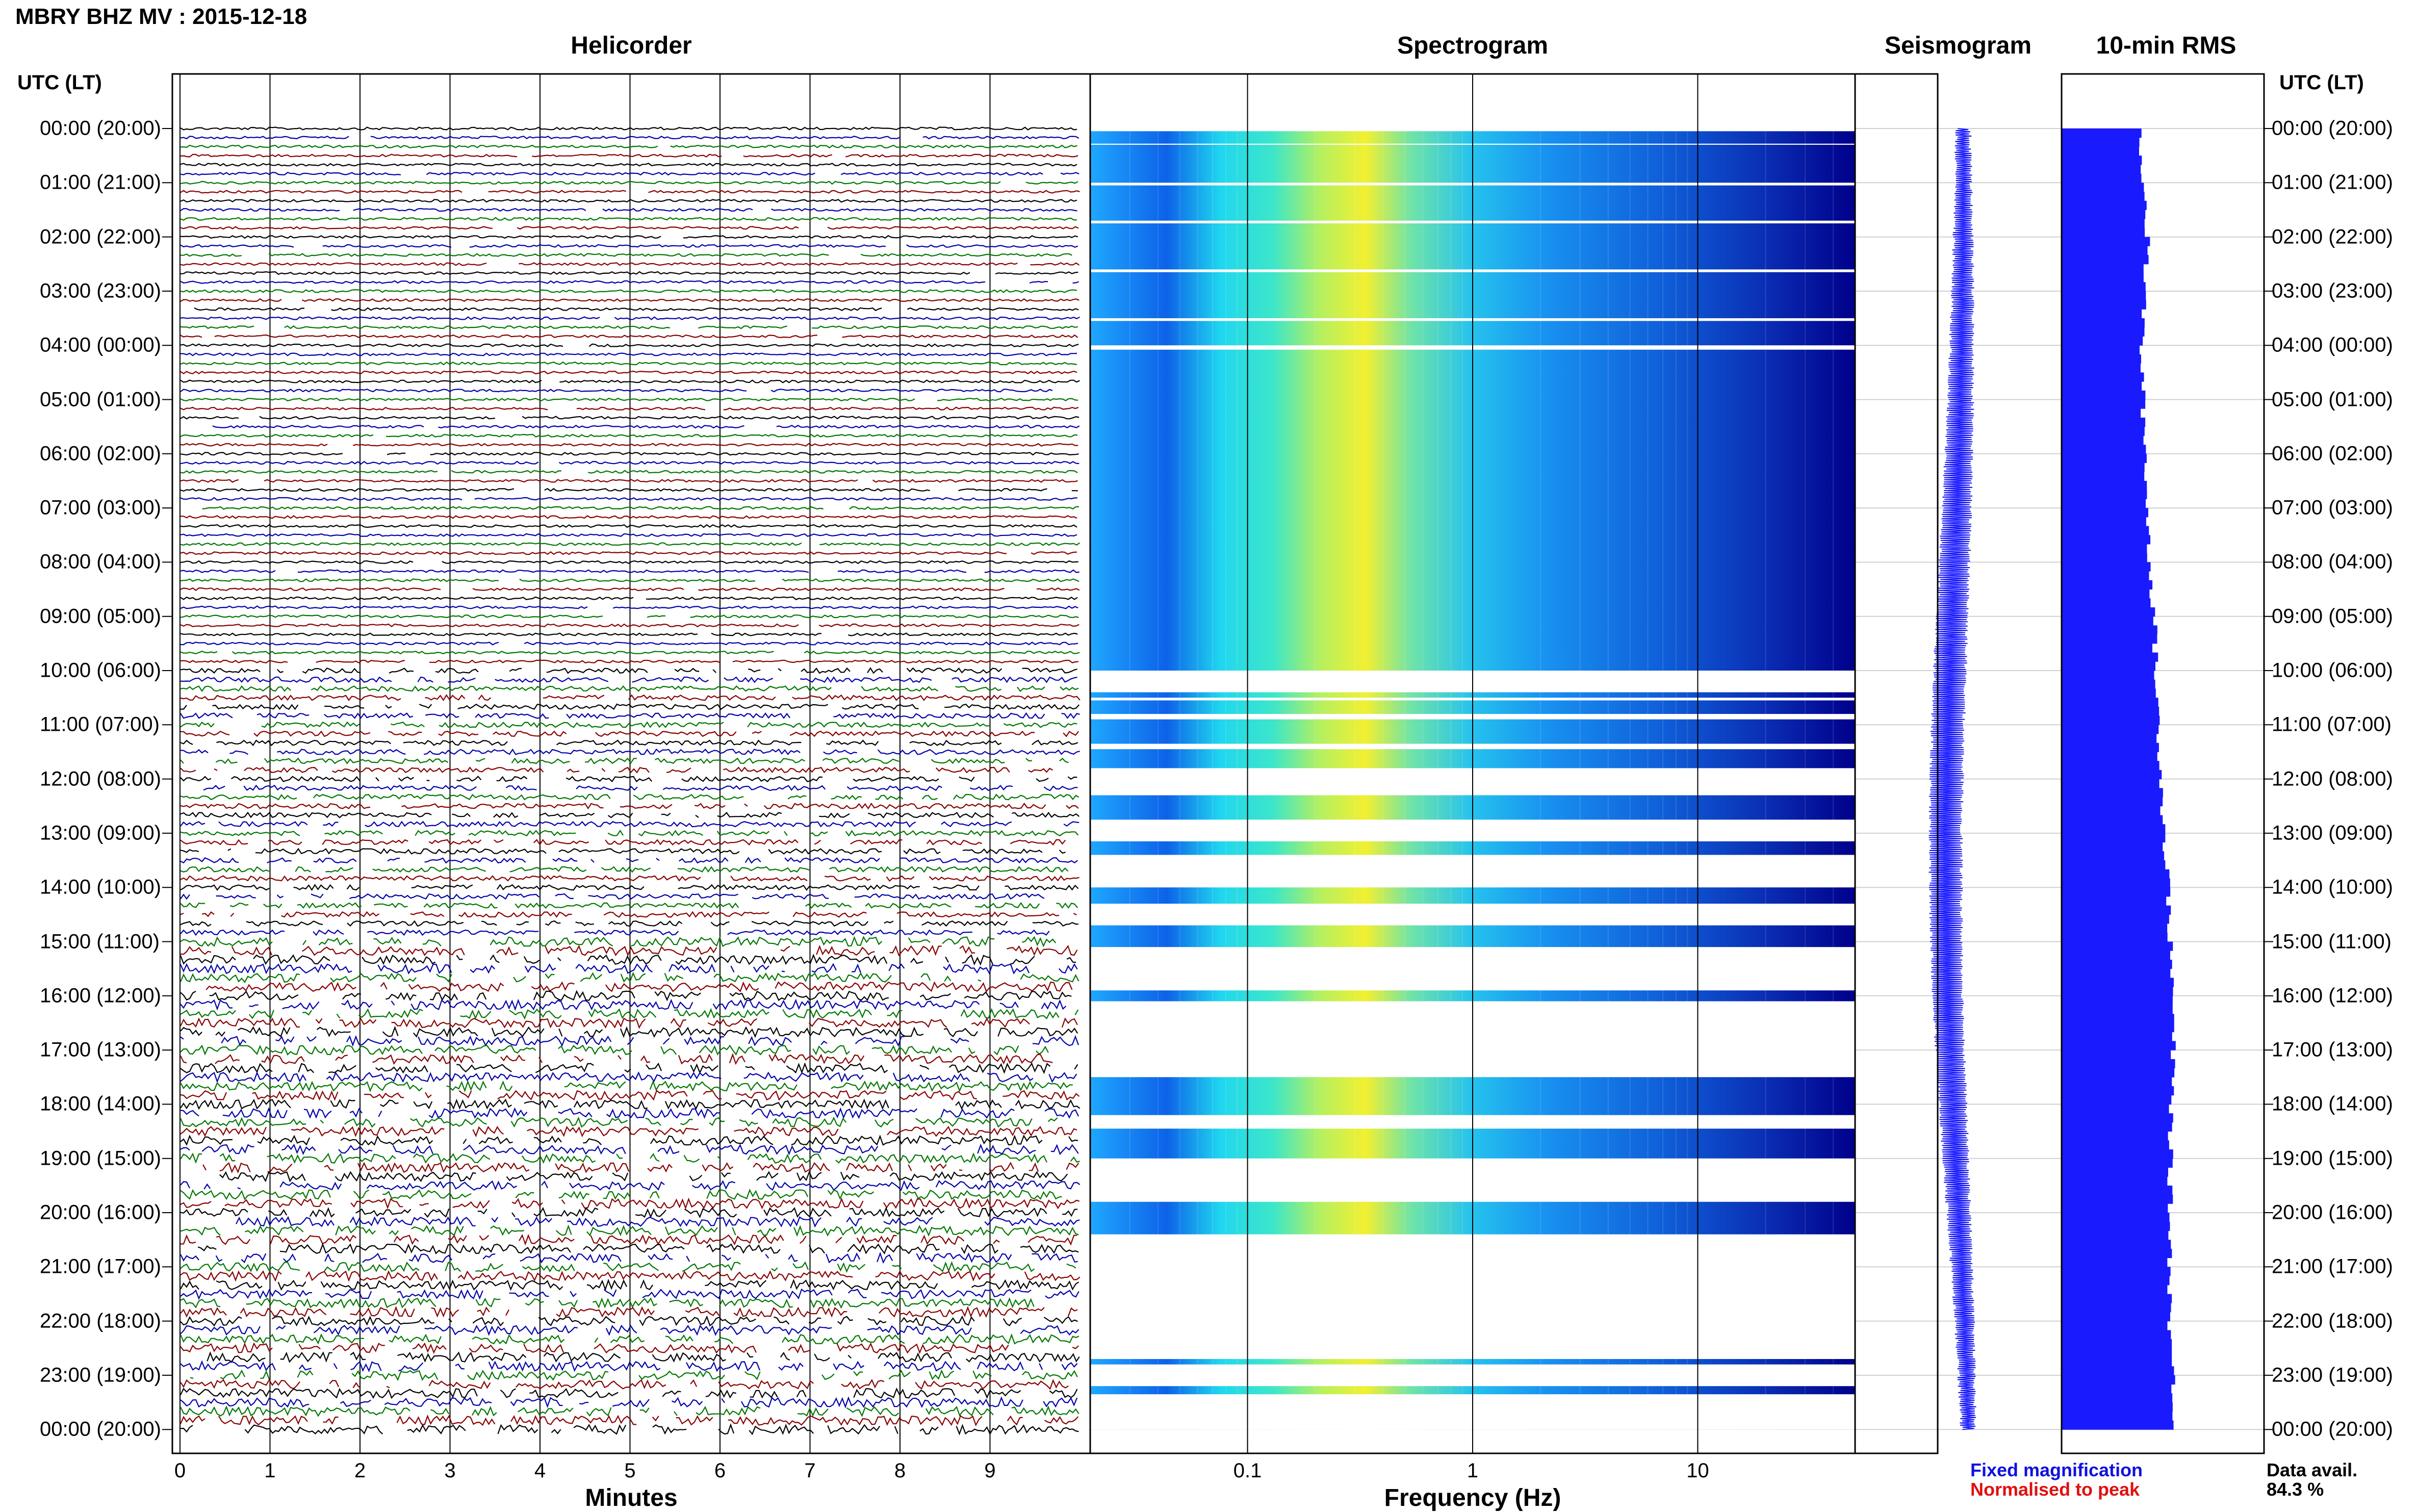 This screenshot has width=2417, height=1512. Describe the element at coordinates (100, 1159) in the screenshot. I see `time-label-left: 19:00 (15:00)` at that location.